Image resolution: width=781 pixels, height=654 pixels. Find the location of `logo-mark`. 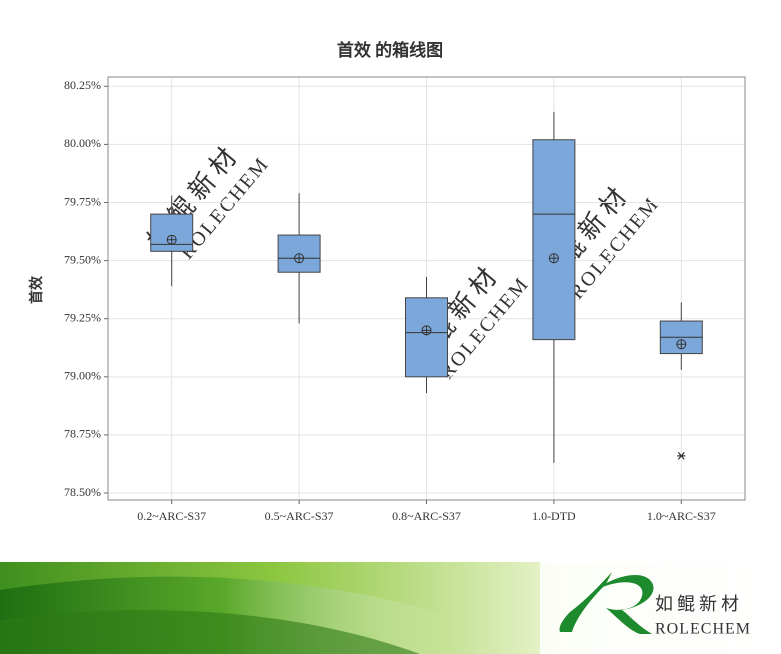

logo-mark is located at coordinates (606, 603).